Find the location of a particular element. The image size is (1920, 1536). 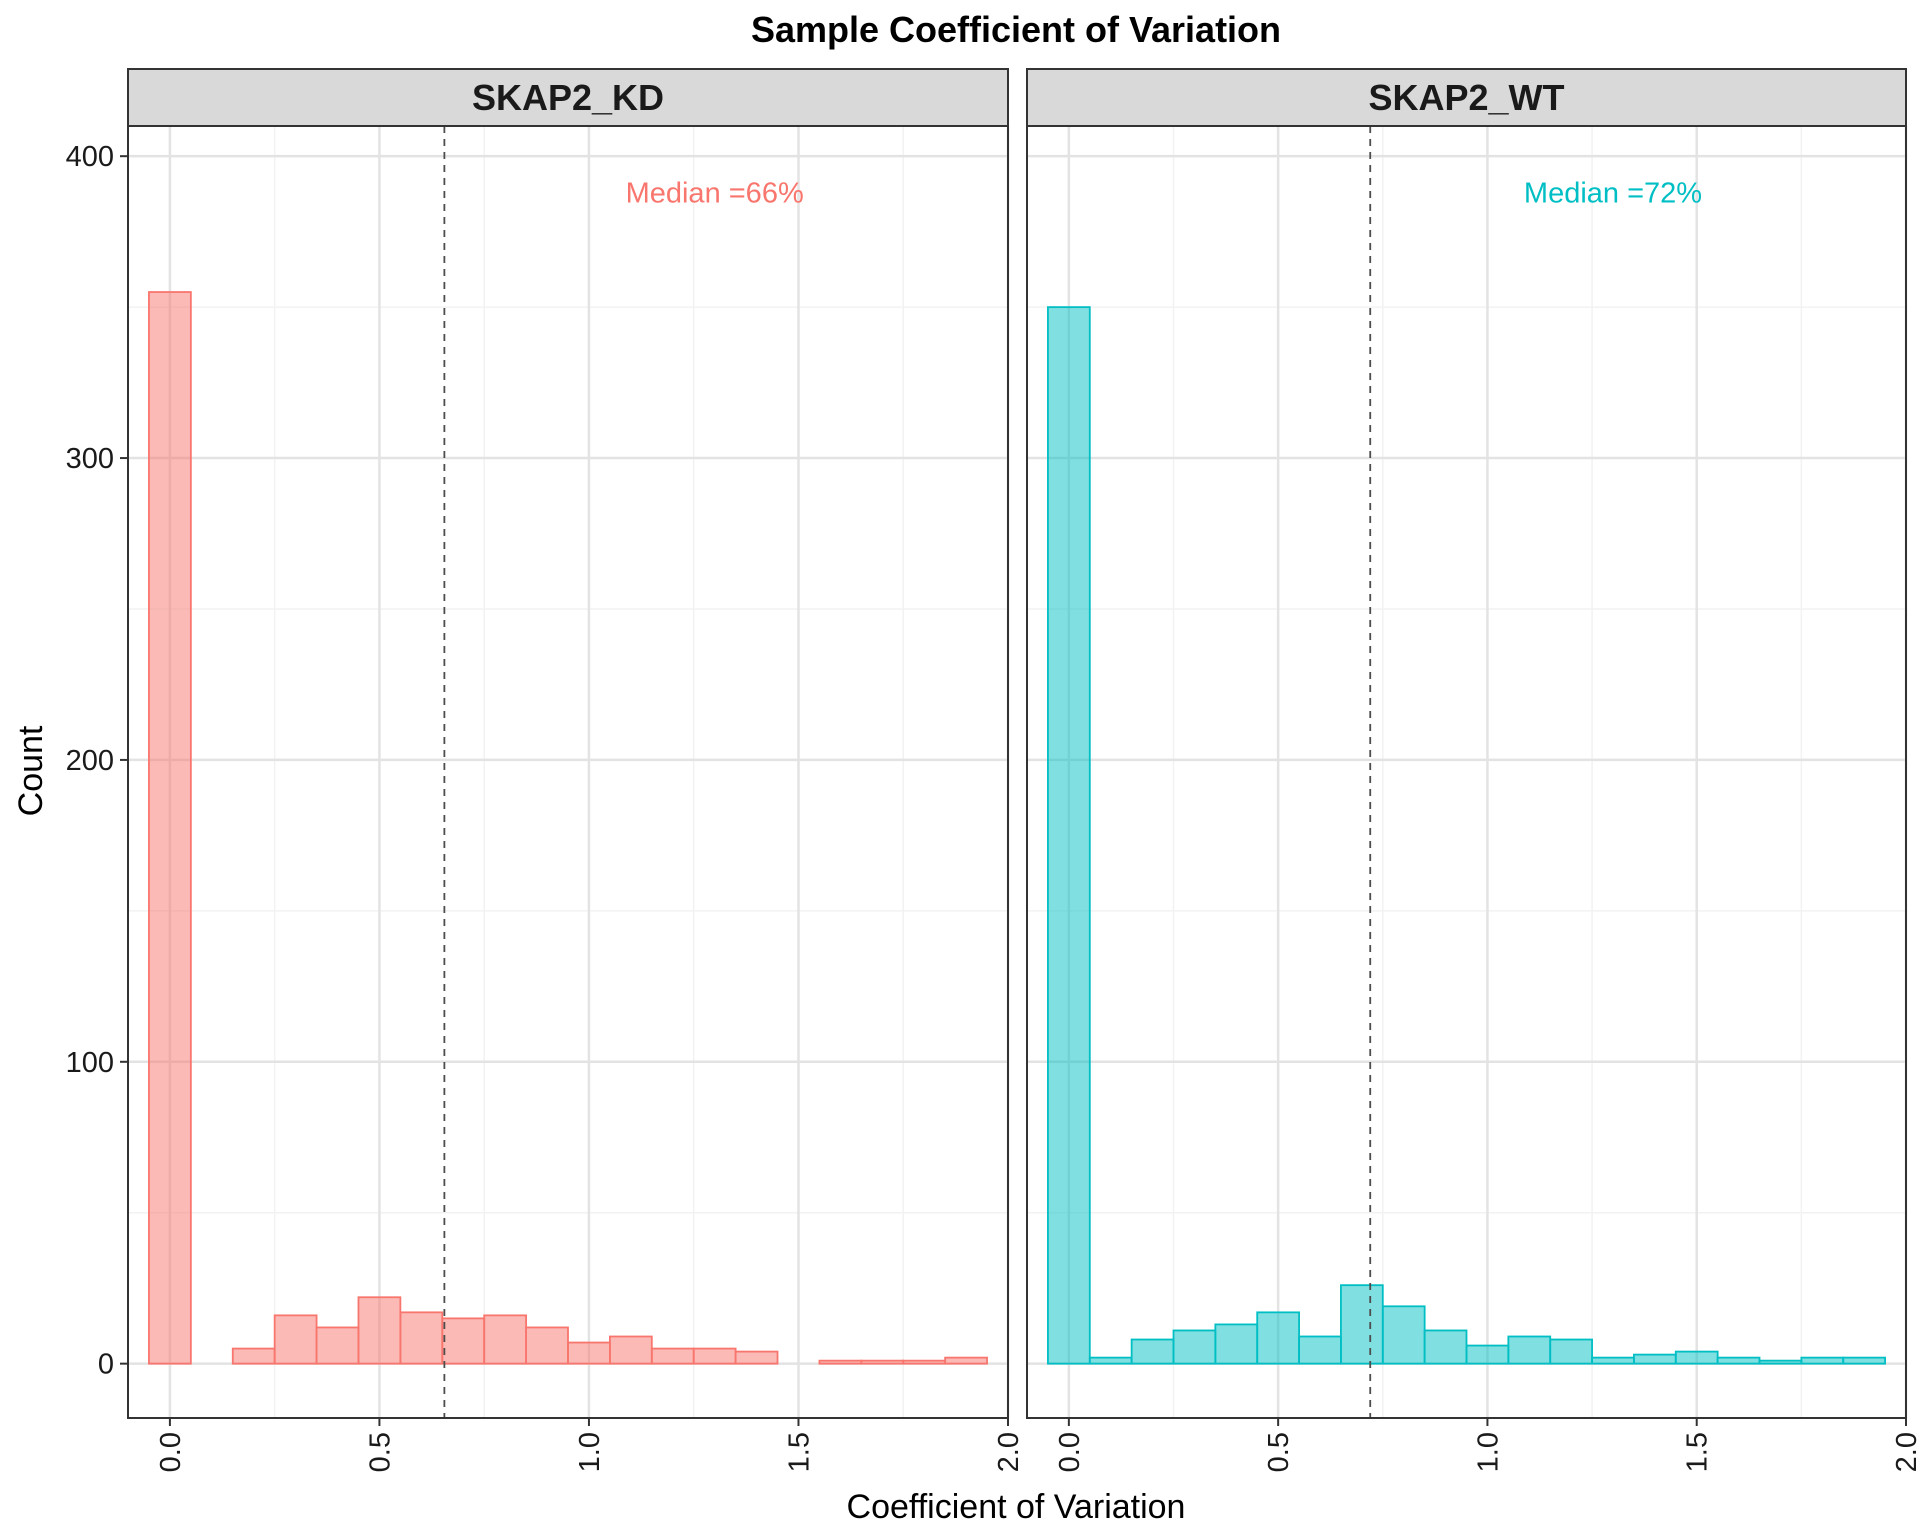

facet-strip-label: SKAP2_KD is located at coordinates (568, 97).